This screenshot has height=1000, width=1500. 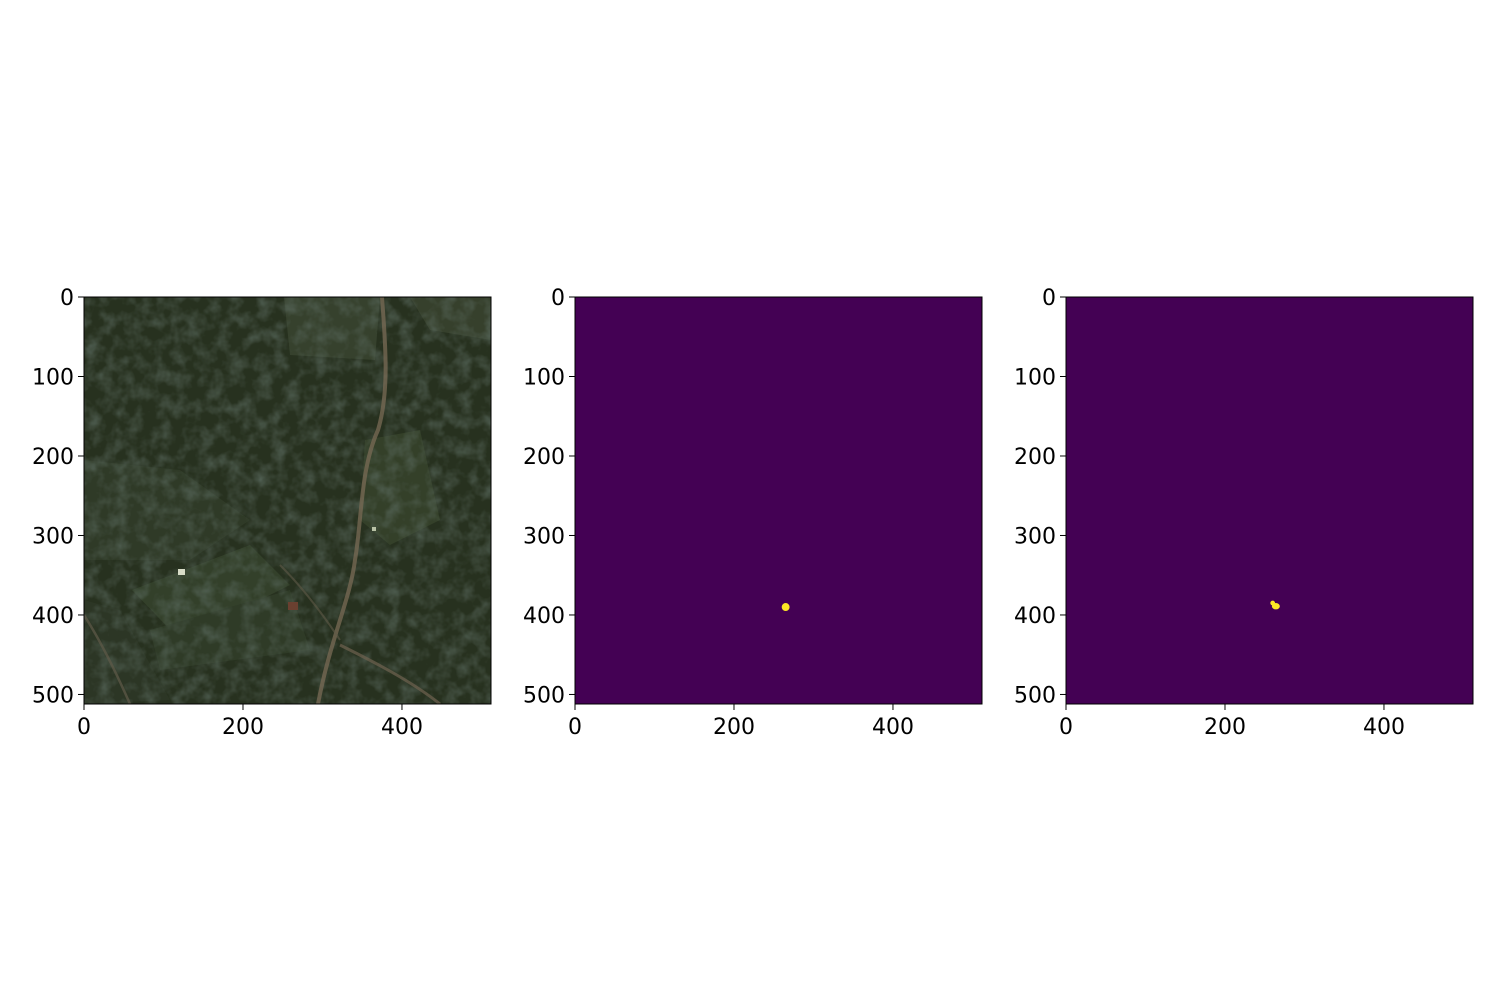 I want to click on satellite-image, so click(x=287, y=500).